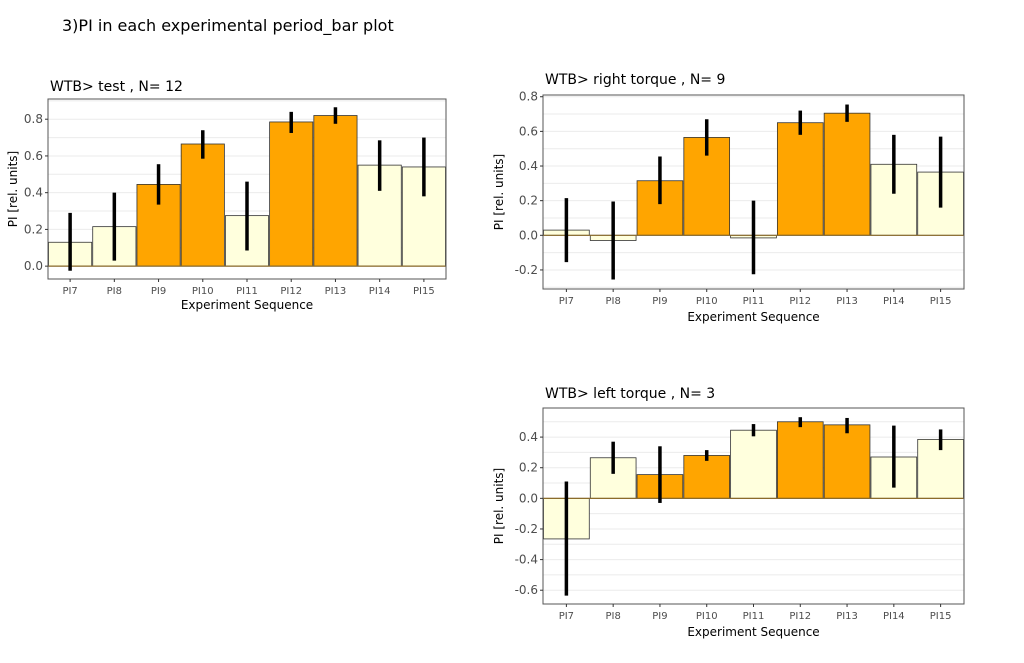  What do you see at coordinates (116, 87) in the screenshot?
I see `chart-title: WTB> test , N= 12` at bounding box center [116, 87].